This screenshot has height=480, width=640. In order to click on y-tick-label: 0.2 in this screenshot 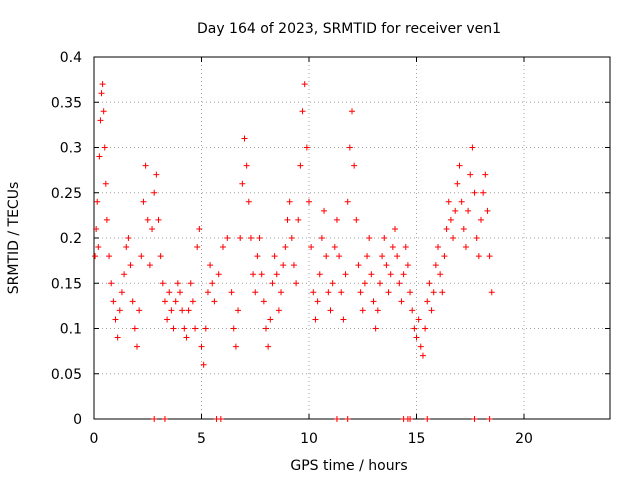, I will do `click(71, 239)`.